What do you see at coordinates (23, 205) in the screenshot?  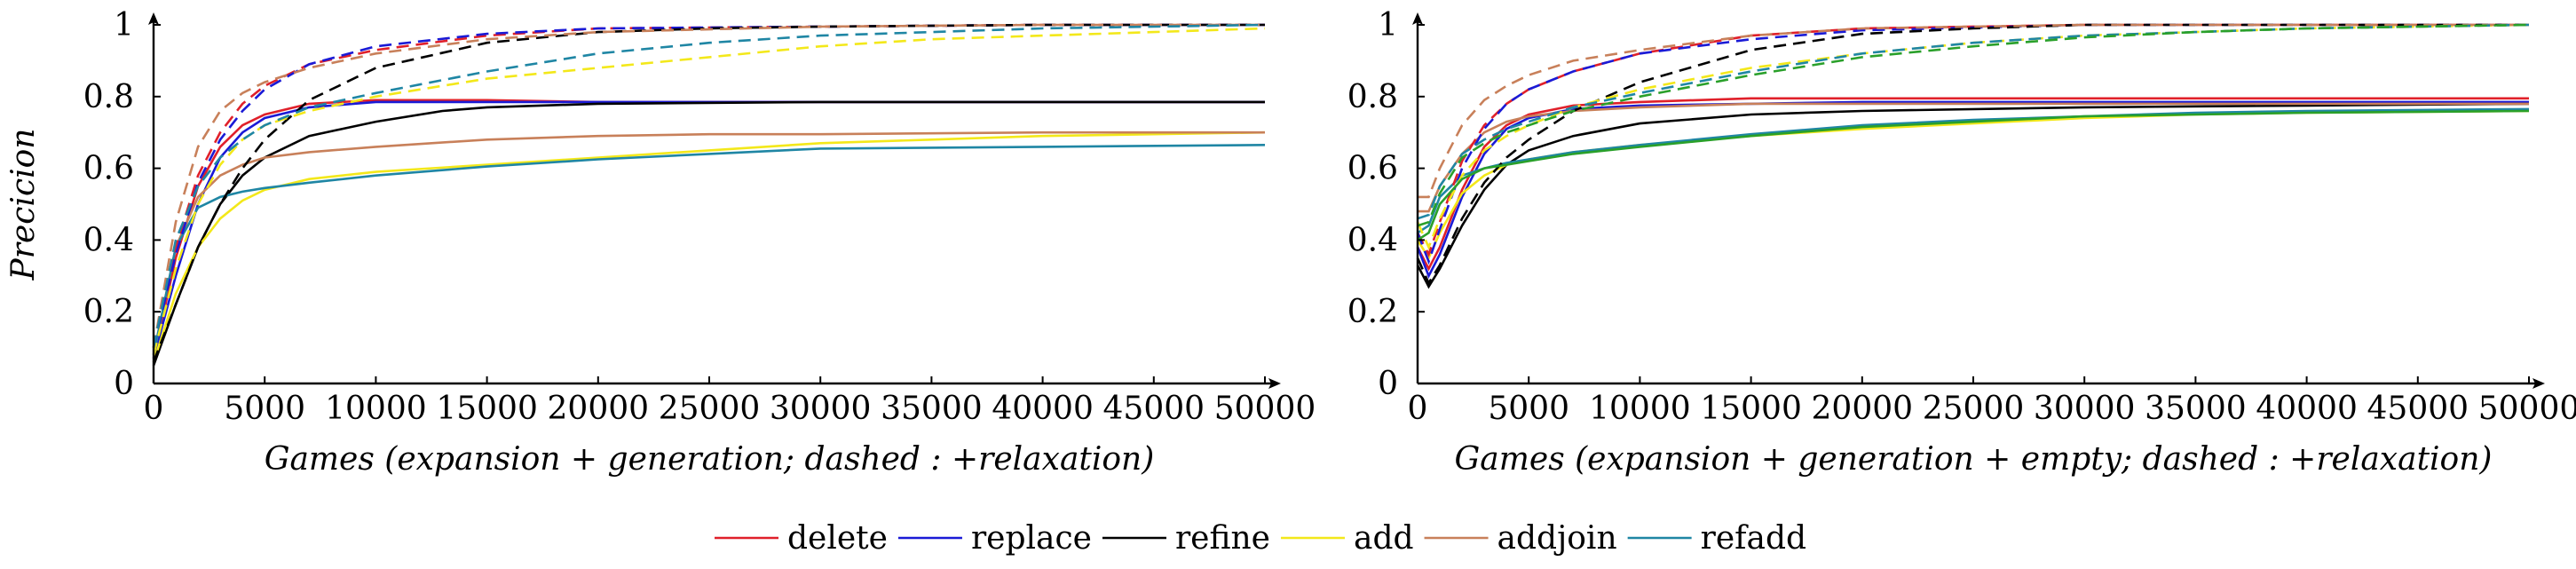 I see `y-axis-label: Precicion` at bounding box center [23, 205].